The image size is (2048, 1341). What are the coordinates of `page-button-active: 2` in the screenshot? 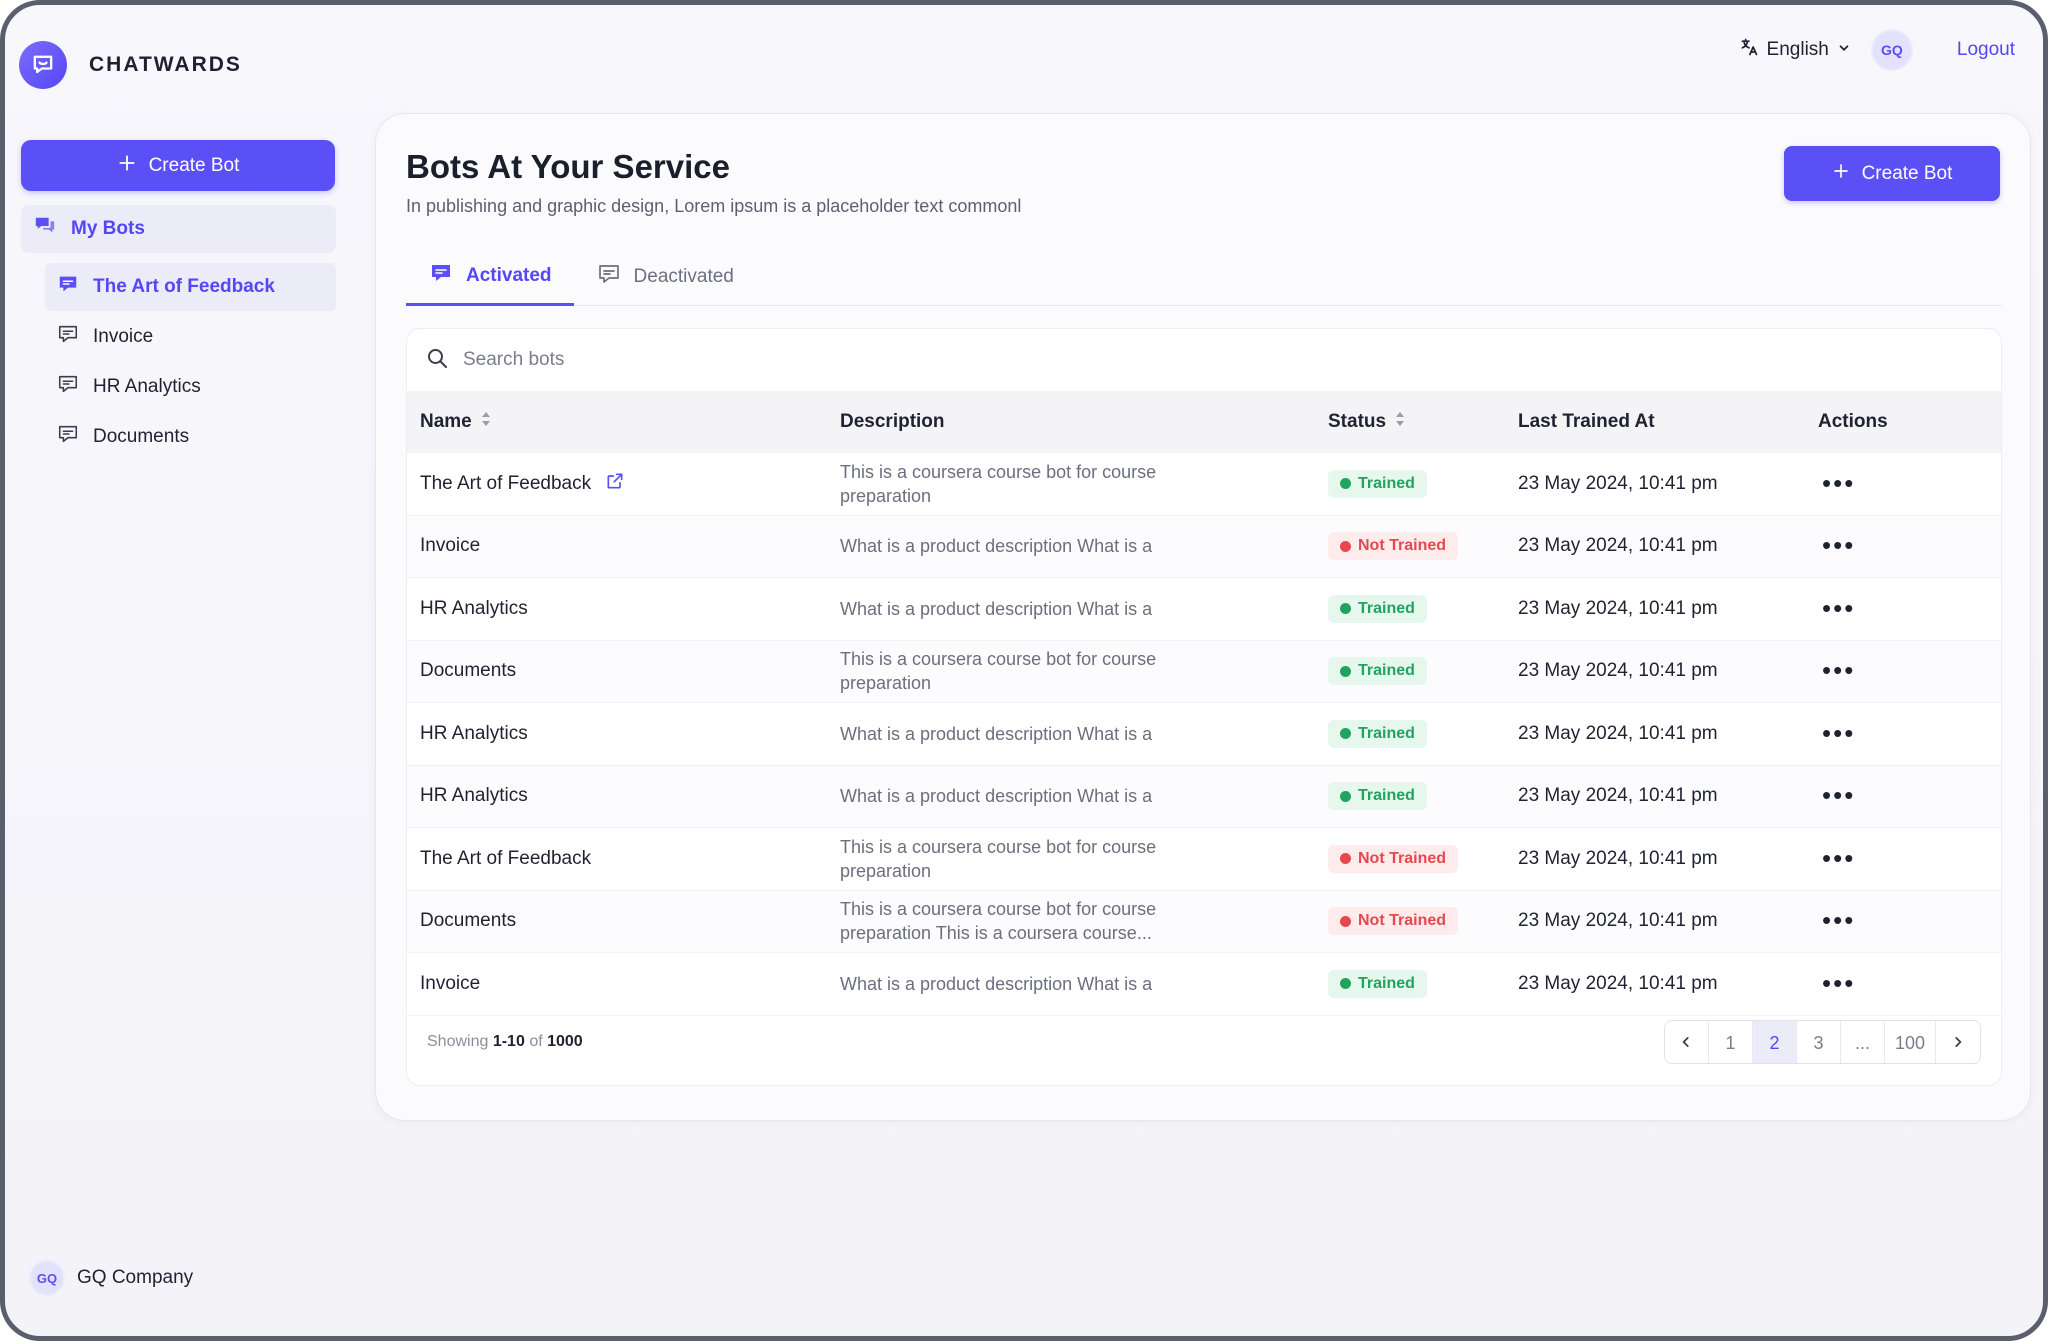 It's located at (1774, 1042).